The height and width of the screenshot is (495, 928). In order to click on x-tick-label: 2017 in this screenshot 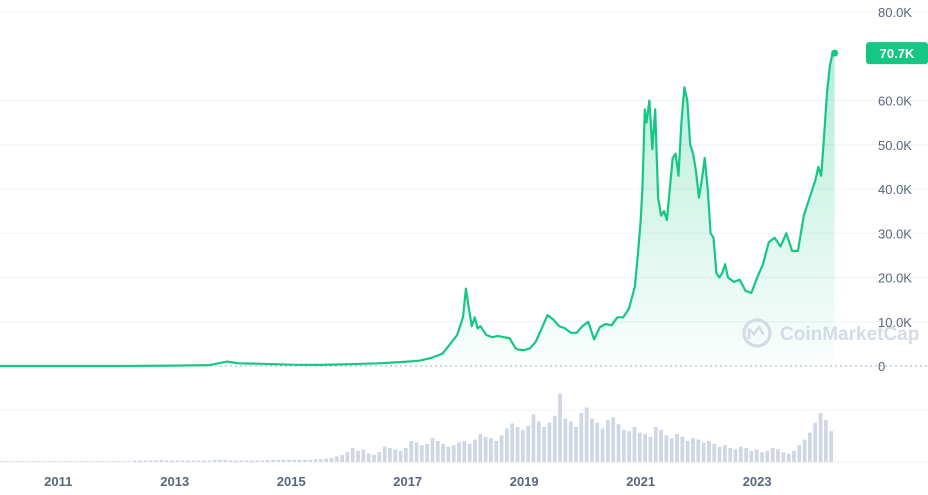, I will do `click(407, 481)`.